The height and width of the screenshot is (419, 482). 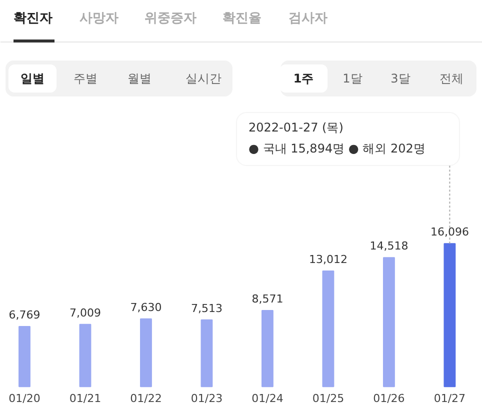 What do you see at coordinates (389, 399) in the screenshot?
I see `x-tick-label: 01/26` at bounding box center [389, 399].